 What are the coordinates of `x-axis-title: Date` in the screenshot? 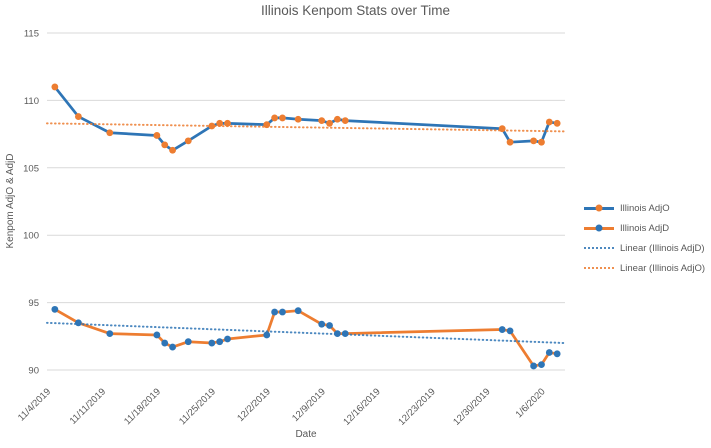 It's located at (306, 434).